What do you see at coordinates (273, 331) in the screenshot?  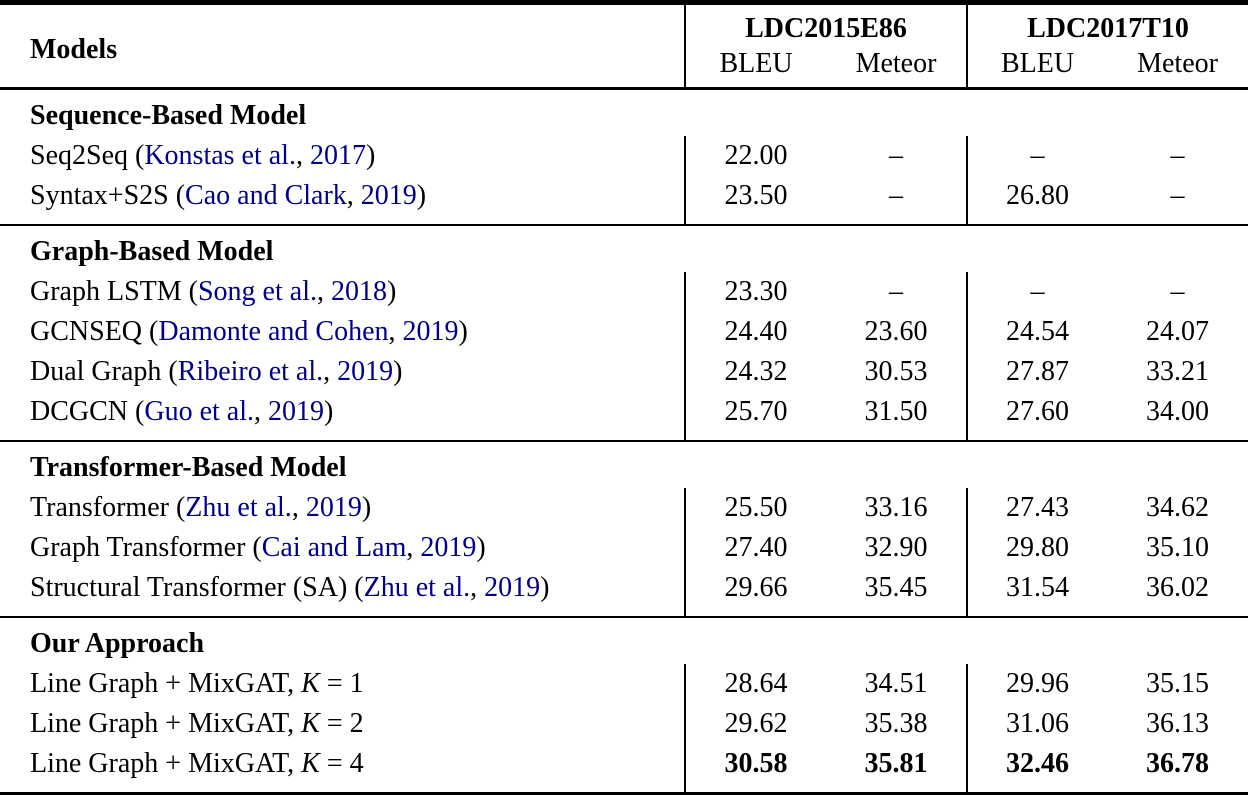 I see `citation-link: Damonte and Cohen` at bounding box center [273, 331].